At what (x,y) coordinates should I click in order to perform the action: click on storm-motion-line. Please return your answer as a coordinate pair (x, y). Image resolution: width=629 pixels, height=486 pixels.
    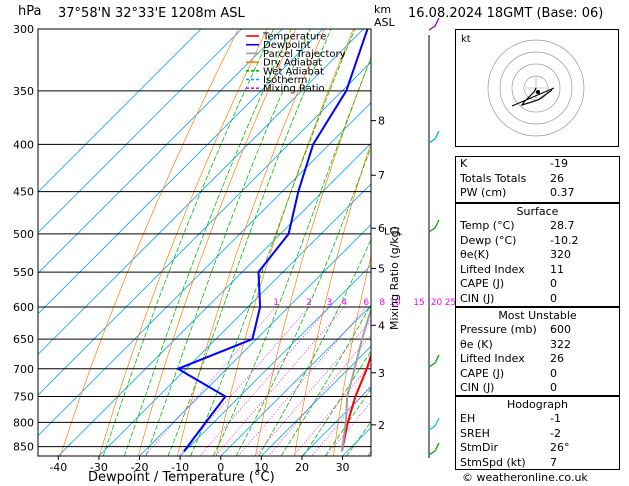
    Looking at the image, I should click on (533, 97).